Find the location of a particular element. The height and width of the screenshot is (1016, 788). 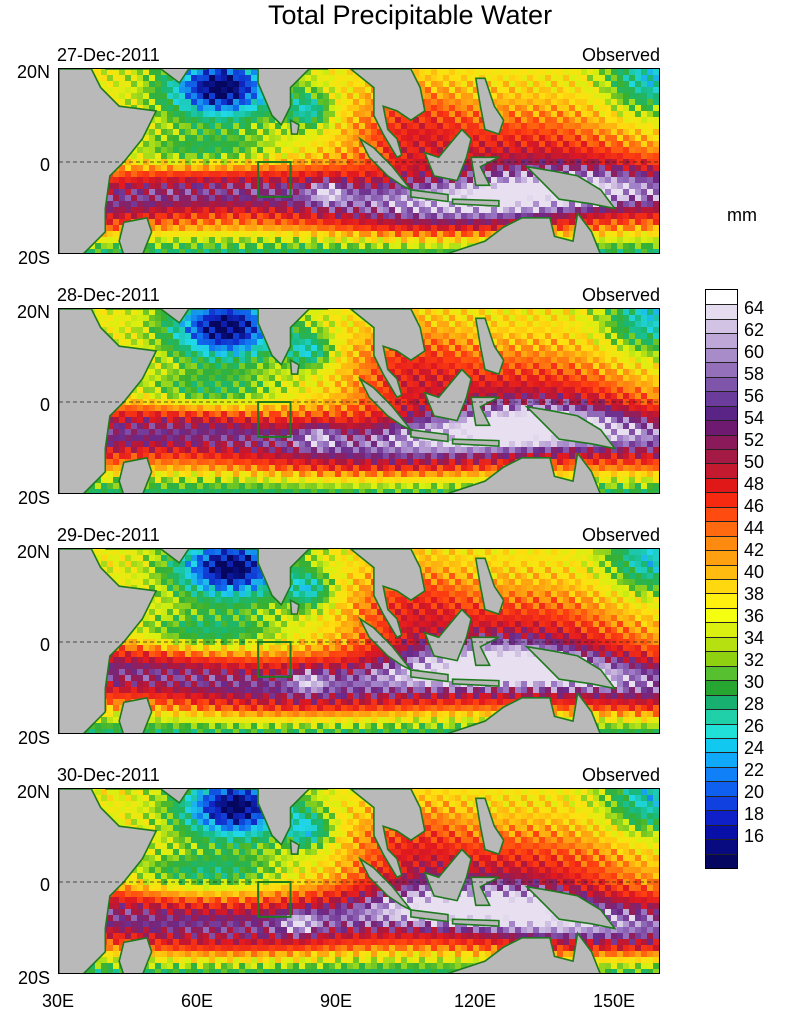

colorbar is located at coordinates (721, 579).